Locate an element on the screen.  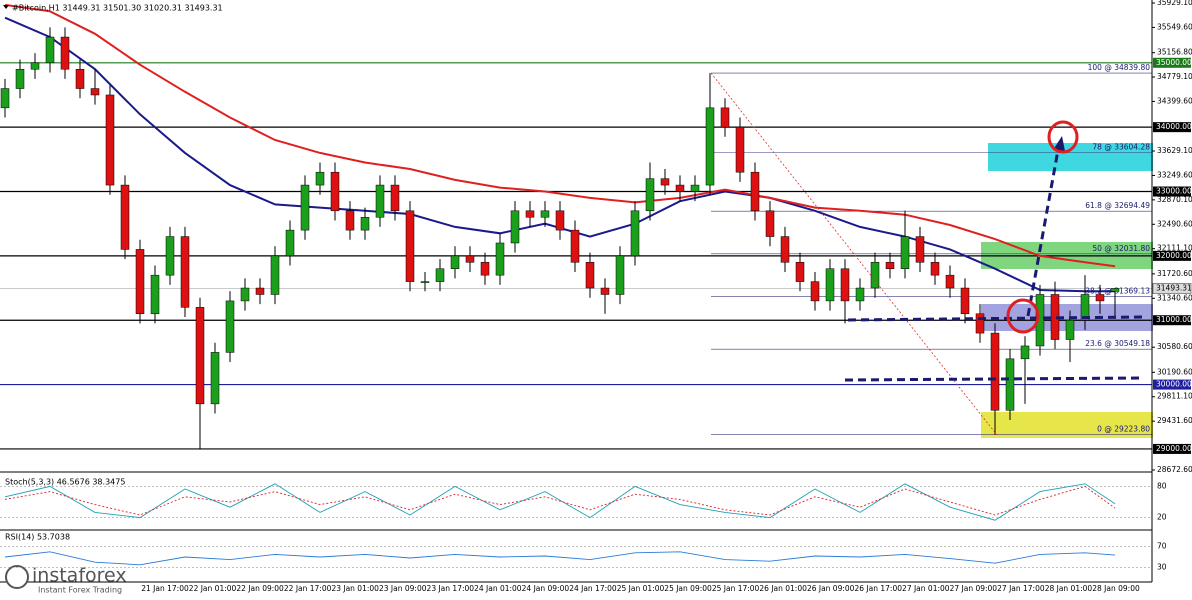
y-tick-label: 32111.10 is located at coordinates (1174, 248).